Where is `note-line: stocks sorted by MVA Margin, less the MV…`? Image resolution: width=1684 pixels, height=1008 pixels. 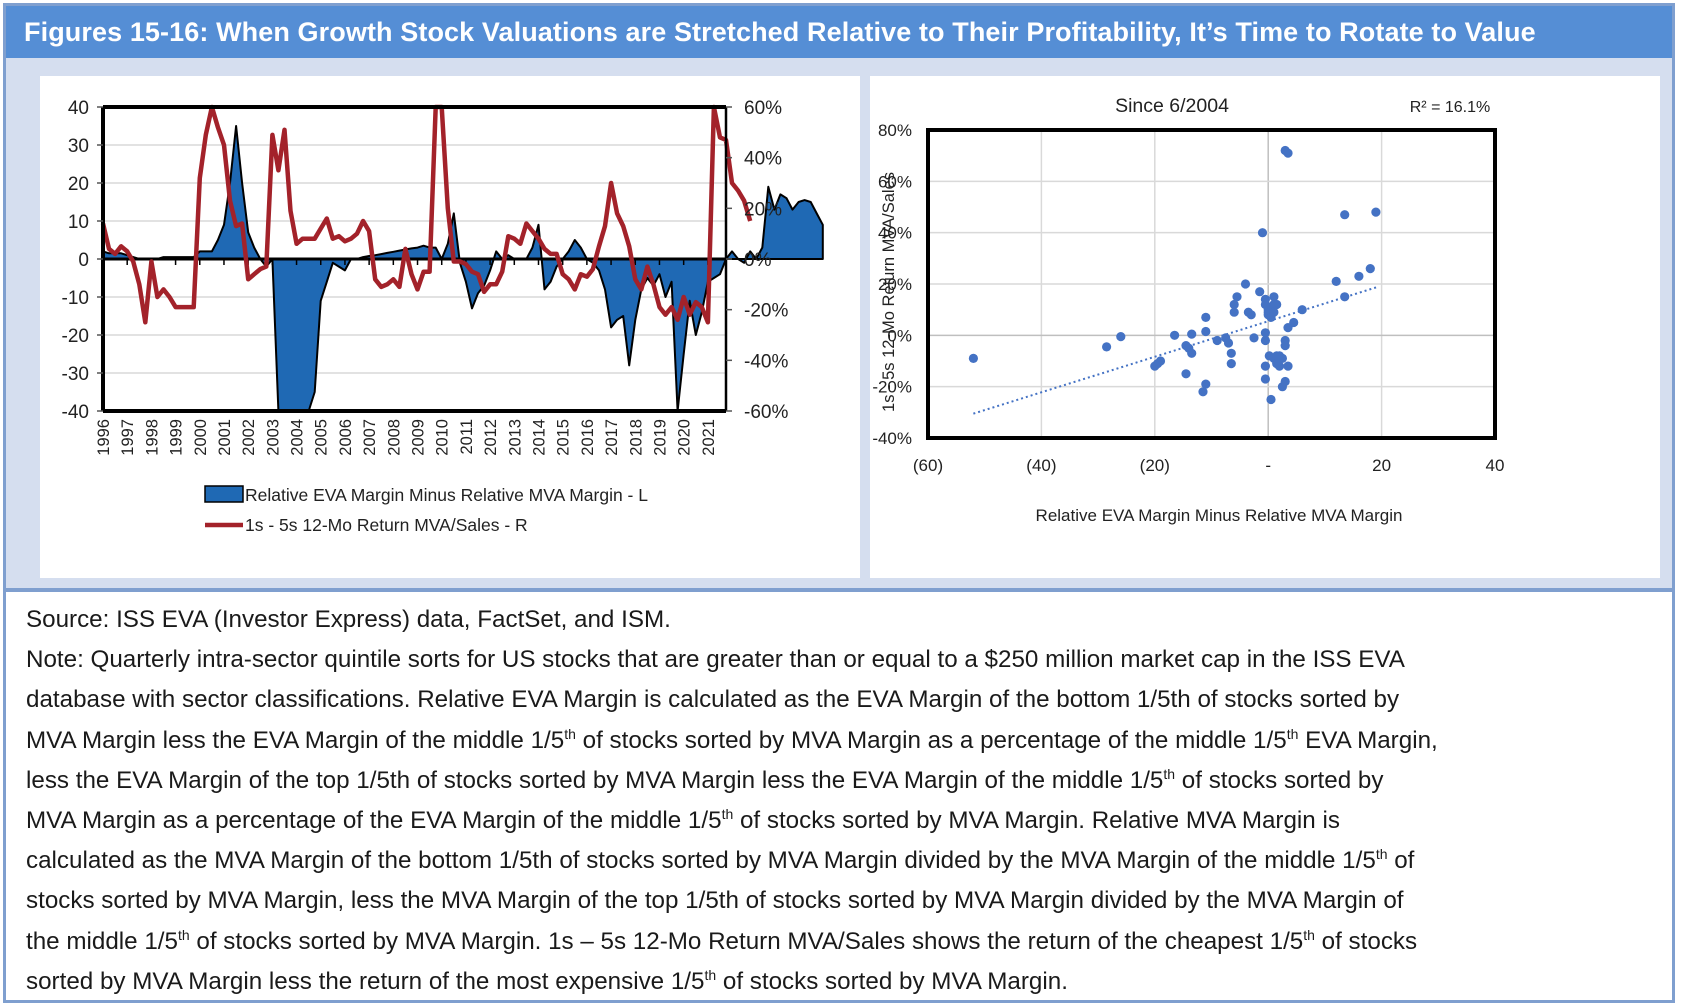 note-line: stocks sorted by MVA Margin, less the MV… is located at coordinates (715, 901).